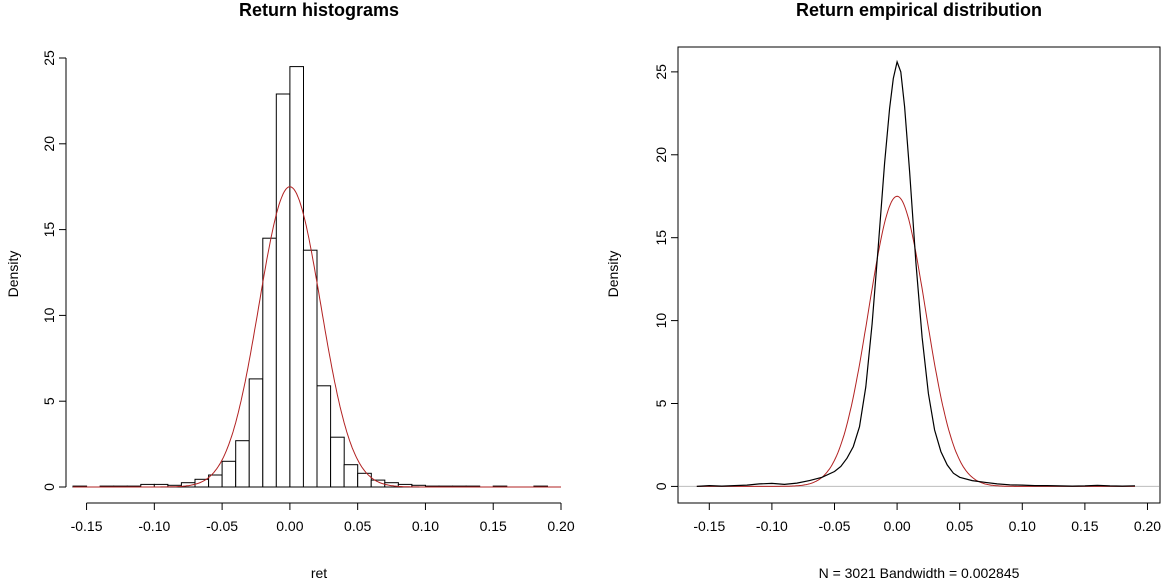  Describe the element at coordinates (613, 274) in the screenshot. I see `density-y-axis-label: Density` at that location.